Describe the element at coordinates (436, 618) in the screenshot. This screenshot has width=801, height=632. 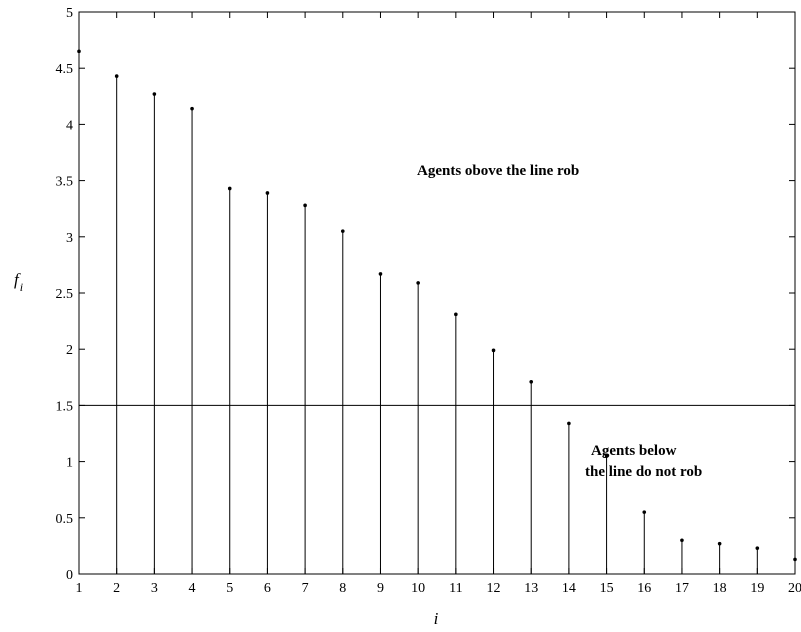
I see `x-axis-label: i` at that location.